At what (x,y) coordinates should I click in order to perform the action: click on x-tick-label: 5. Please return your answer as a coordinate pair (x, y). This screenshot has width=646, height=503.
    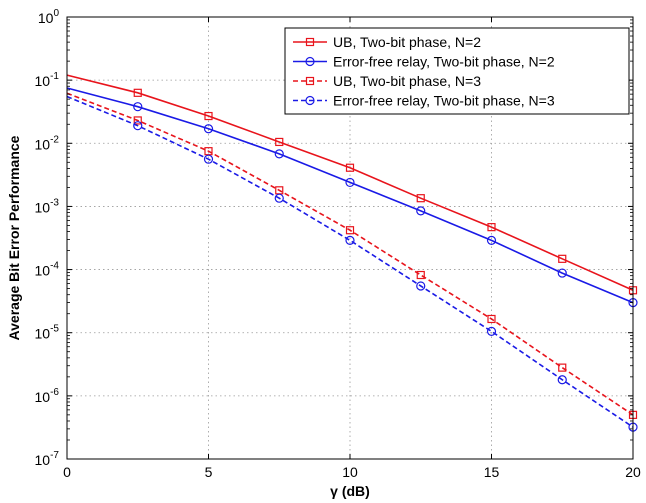
    Looking at the image, I should click on (209, 472).